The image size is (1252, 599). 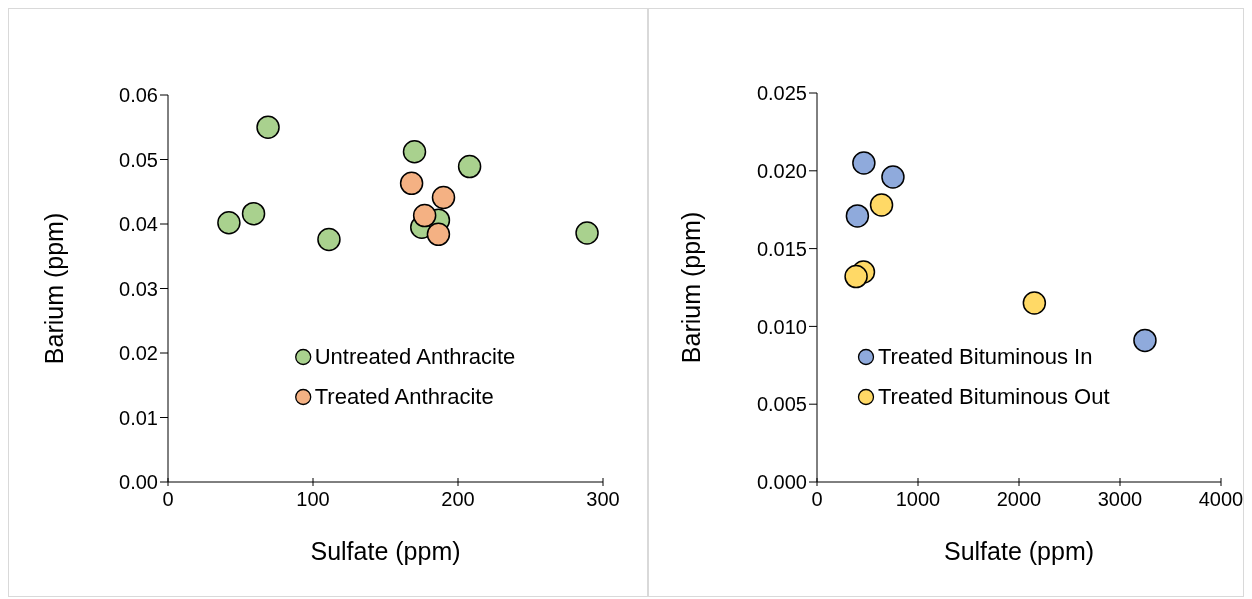 I want to click on y-tick-label: 0.015, so click(x=781, y=248).